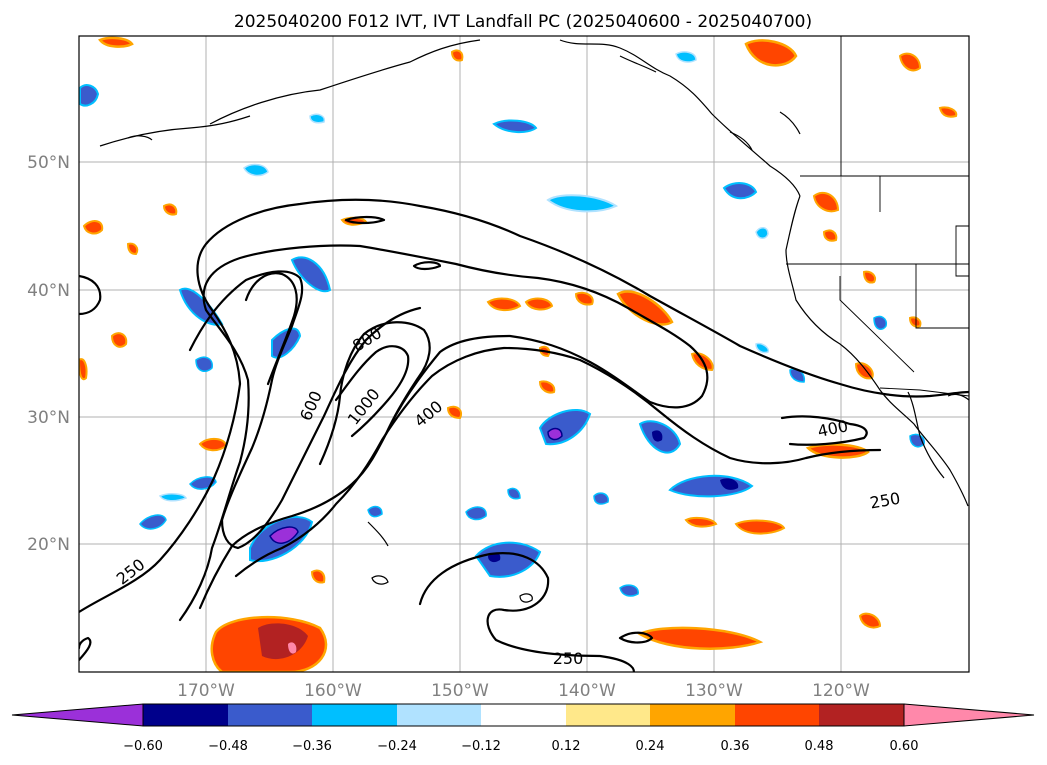  Describe the element at coordinates (568, 658) in the screenshot. I see `contour-label-250-c: 250` at that location.